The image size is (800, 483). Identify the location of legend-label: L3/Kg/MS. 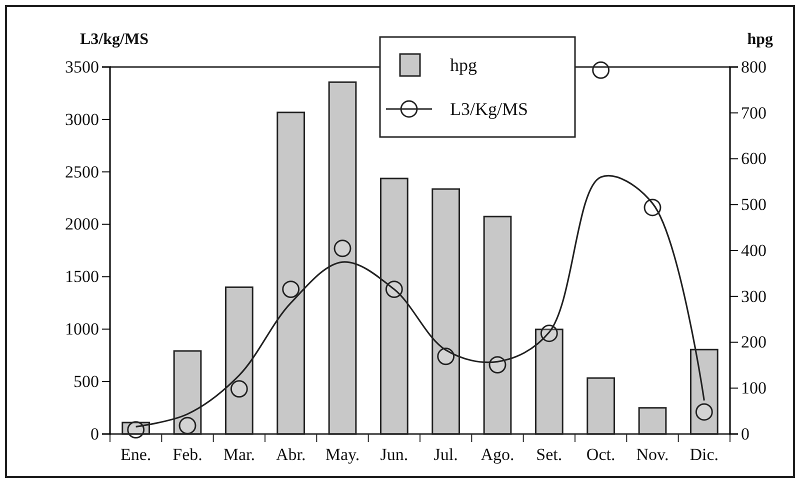
(489, 109).